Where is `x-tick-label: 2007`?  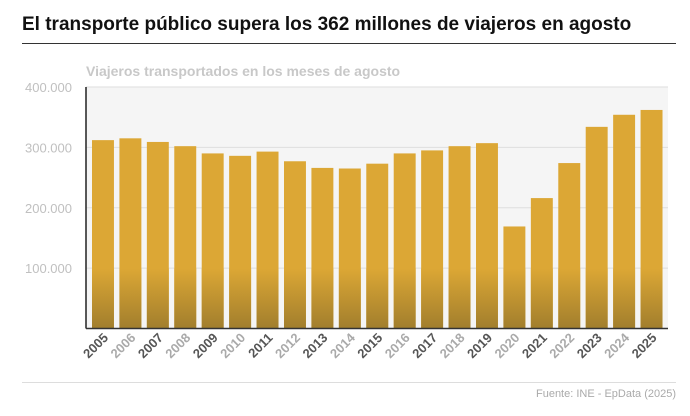 x-tick-label: 2007 is located at coordinates (150, 345).